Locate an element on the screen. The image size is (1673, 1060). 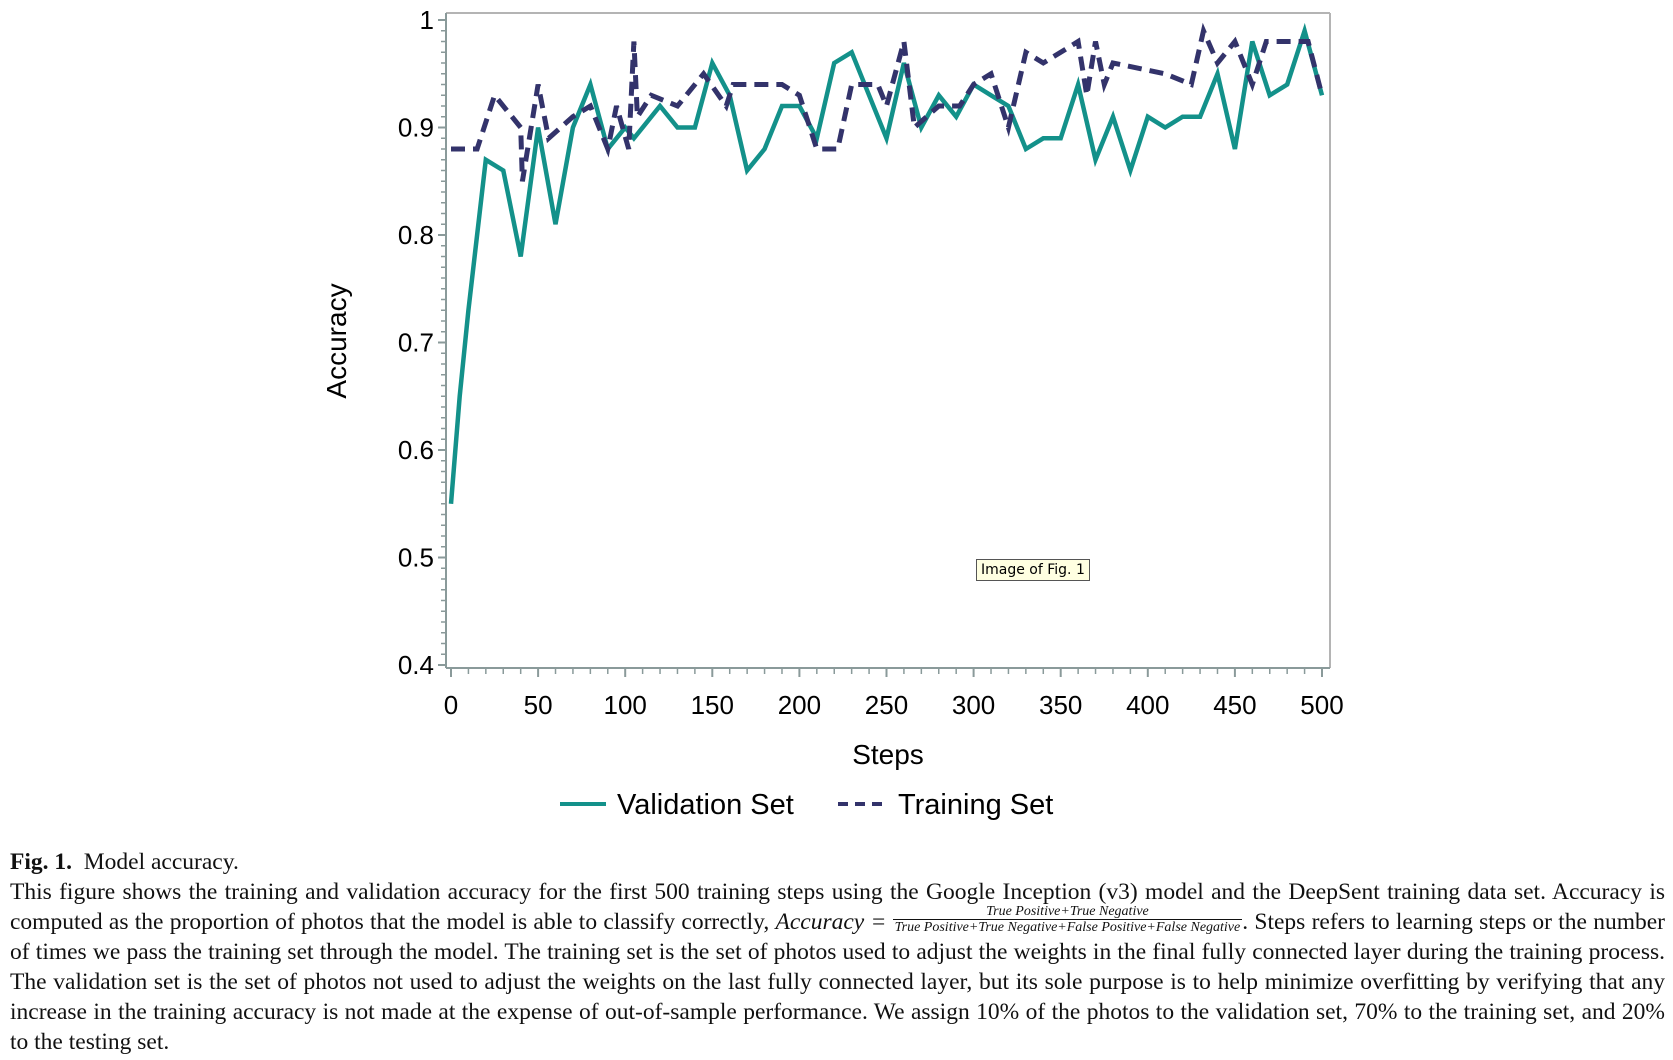
x-axis: 0 50 100 150 200 250 300 350 400 450 500 is located at coordinates (894, 694).